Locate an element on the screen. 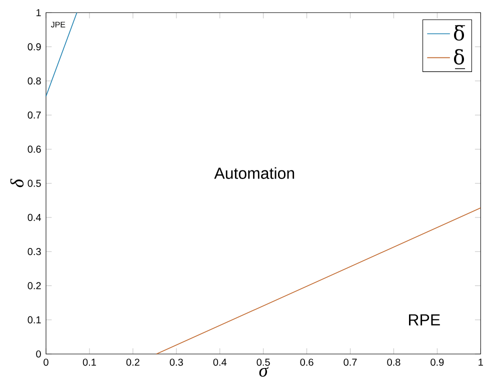  annotation: RPE is located at coordinates (424, 320).